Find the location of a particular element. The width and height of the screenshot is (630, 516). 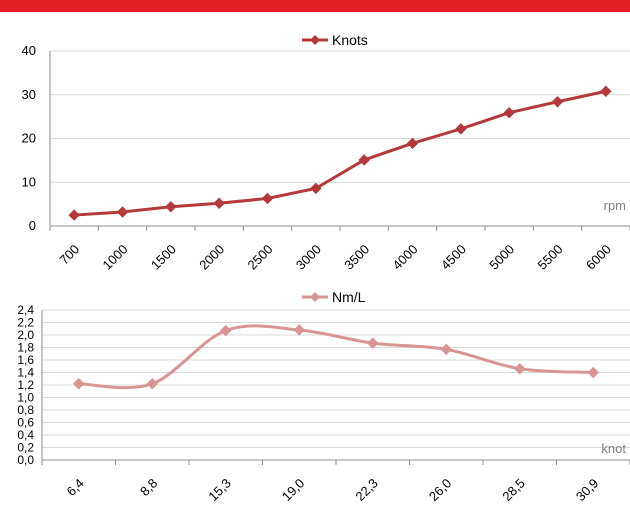

x-tick-label: 3500 is located at coordinates (356, 257).